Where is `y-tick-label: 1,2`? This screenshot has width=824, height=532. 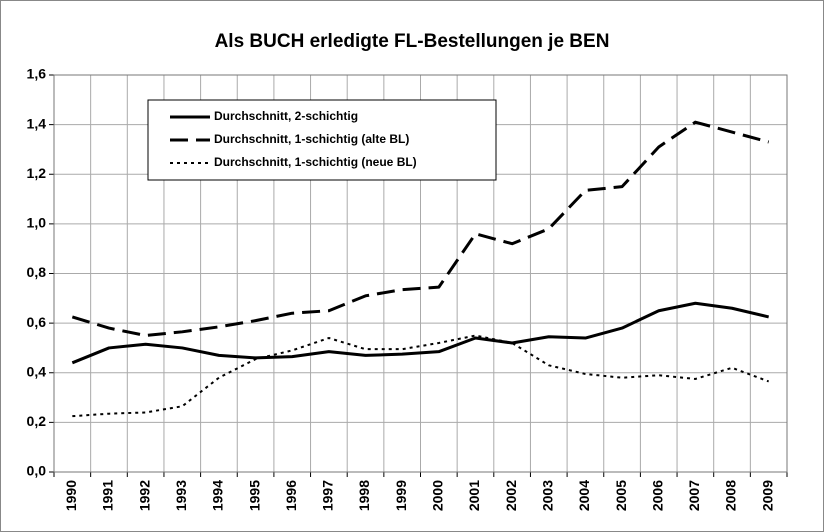
y-tick-label: 1,2 is located at coordinates (37, 173).